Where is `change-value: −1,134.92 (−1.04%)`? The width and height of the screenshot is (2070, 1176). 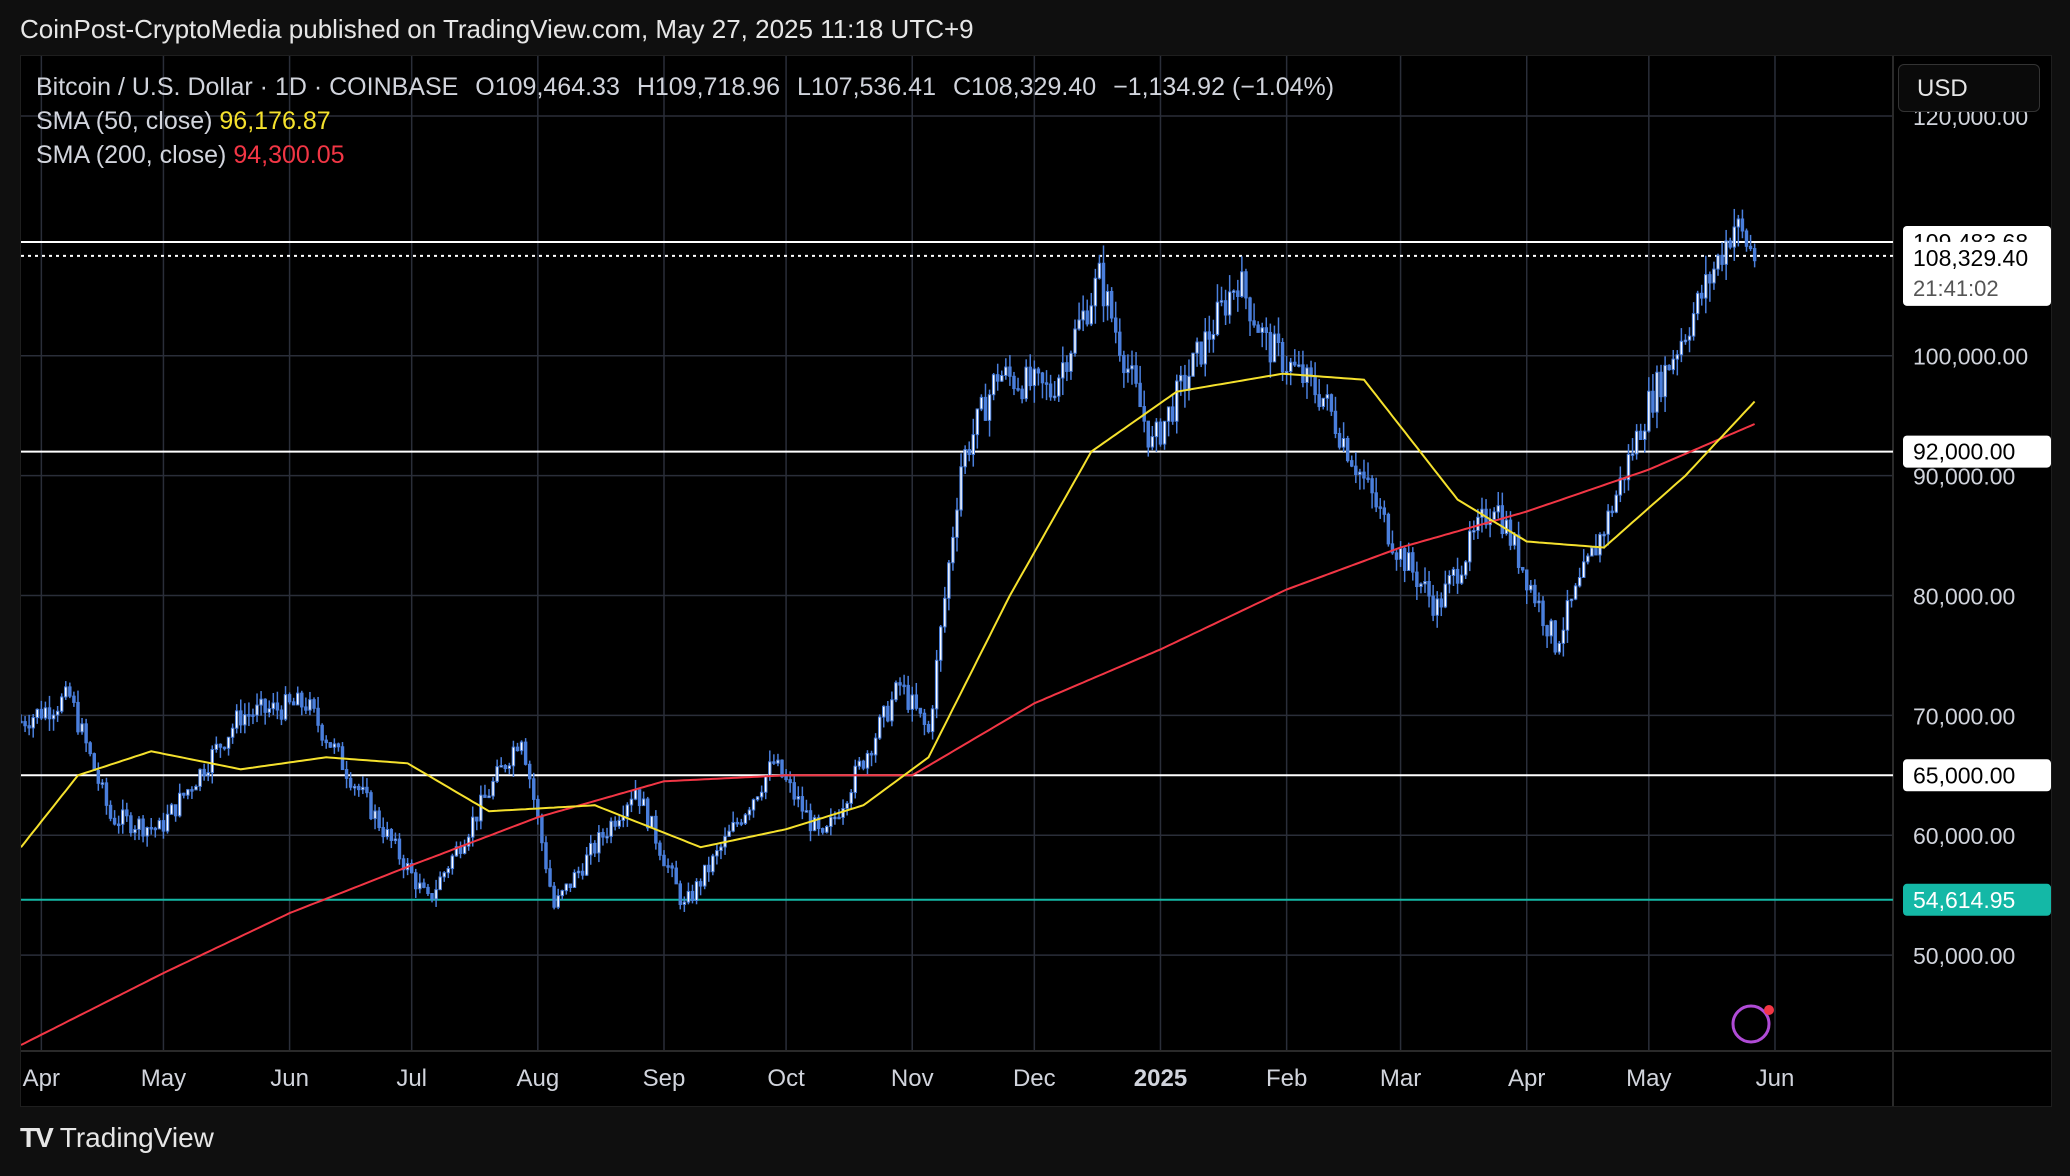
change-value: −1,134.92 (−1.04%) is located at coordinates (1224, 87).